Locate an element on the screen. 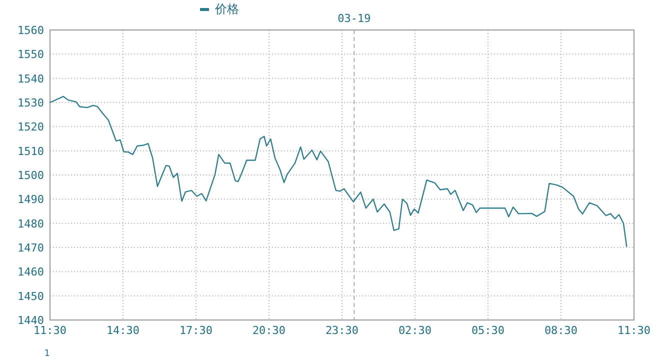 Image resolution: width=660 pixels, height=360 pixels. y-tick-label: 1540 is located at coordinates (31, 79).